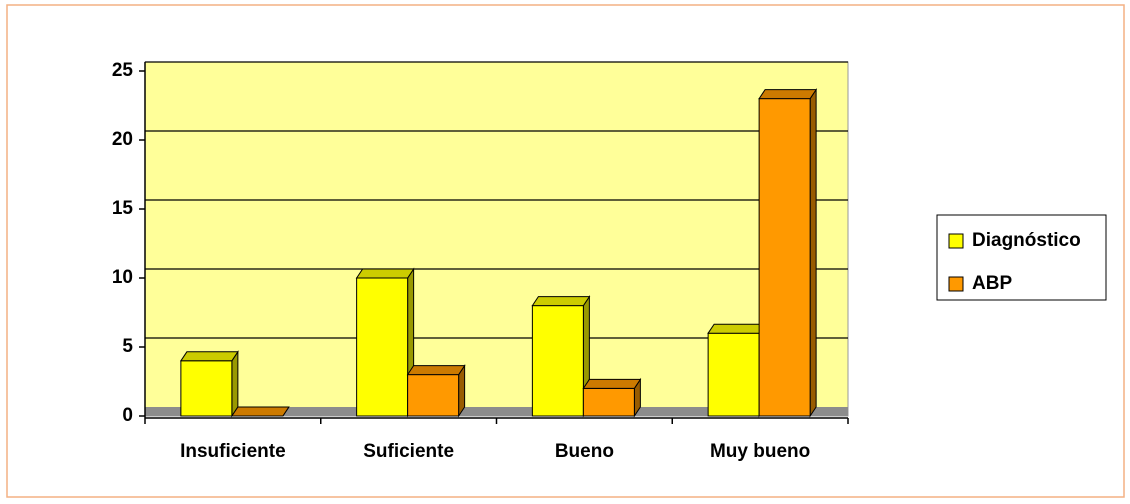 This screenshot has height=504, width=1130. What do you see at coordinates (127, 415) in the screenshot?
I see `y-tick-label: 0` at bounding box center [127, 415].